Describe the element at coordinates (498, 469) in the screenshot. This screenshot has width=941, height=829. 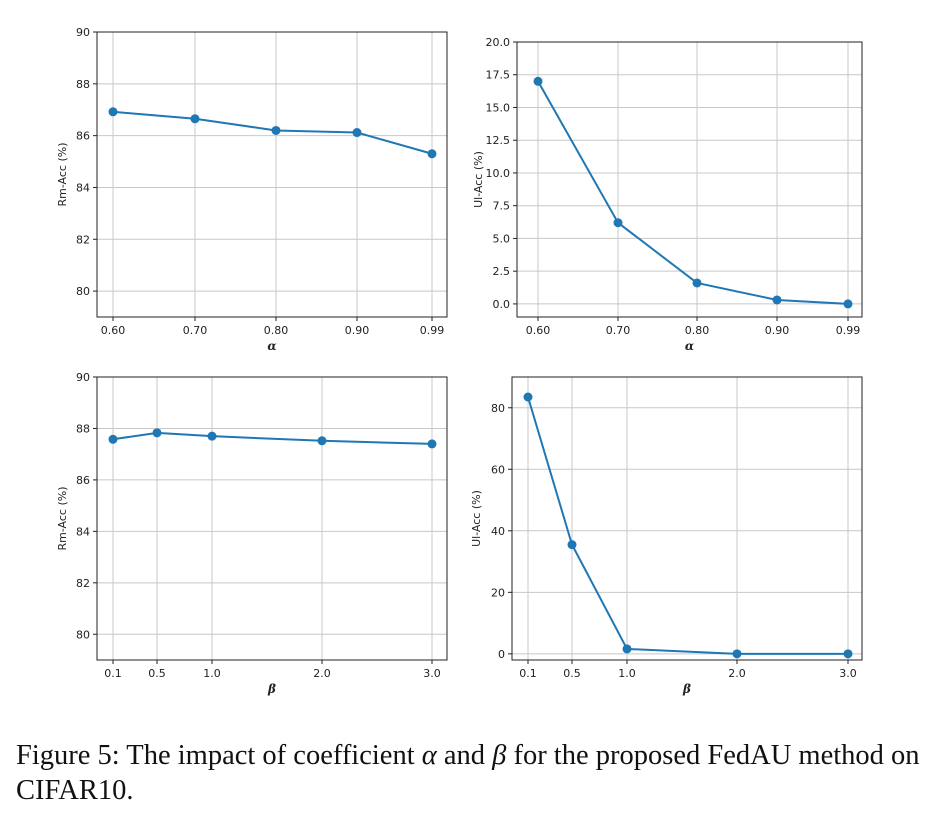
I see `y-tick-label: 60` at that location.